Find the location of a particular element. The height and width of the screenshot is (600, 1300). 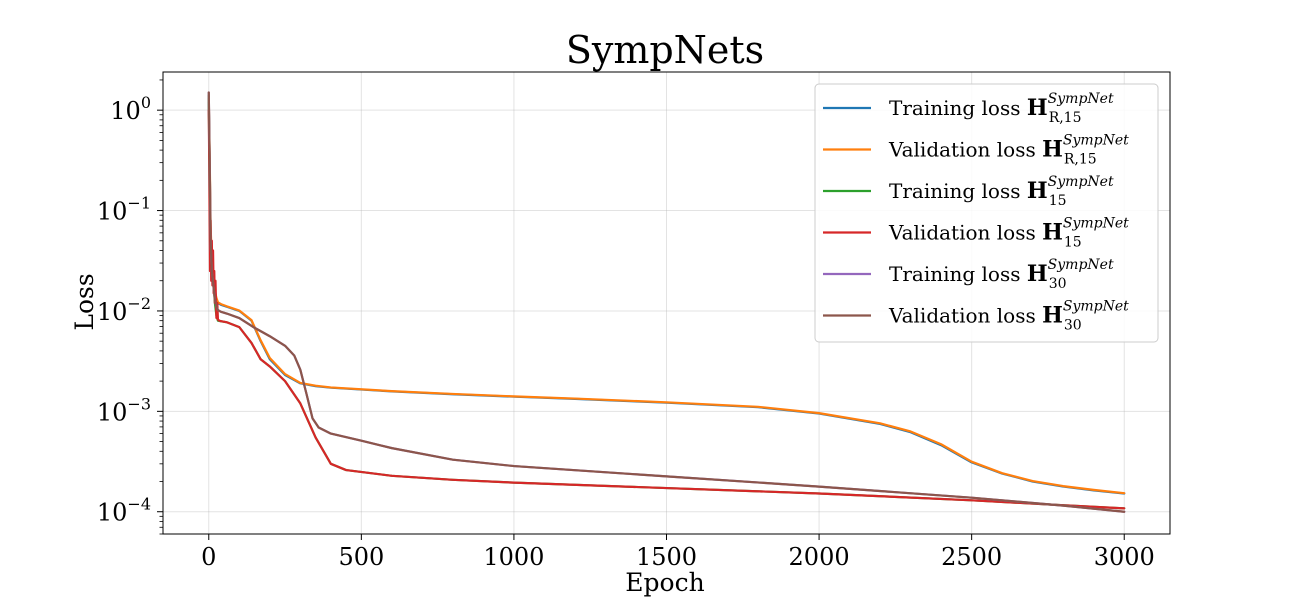

x-axis-label: Epoch is located at coordinates (664, 582).